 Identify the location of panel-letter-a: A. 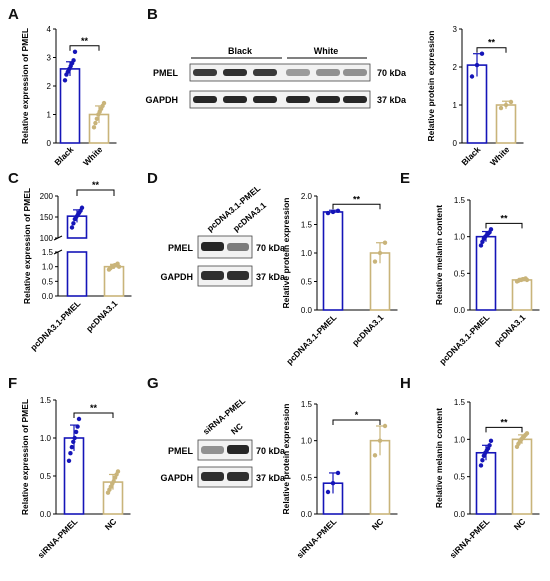
(13, 14).